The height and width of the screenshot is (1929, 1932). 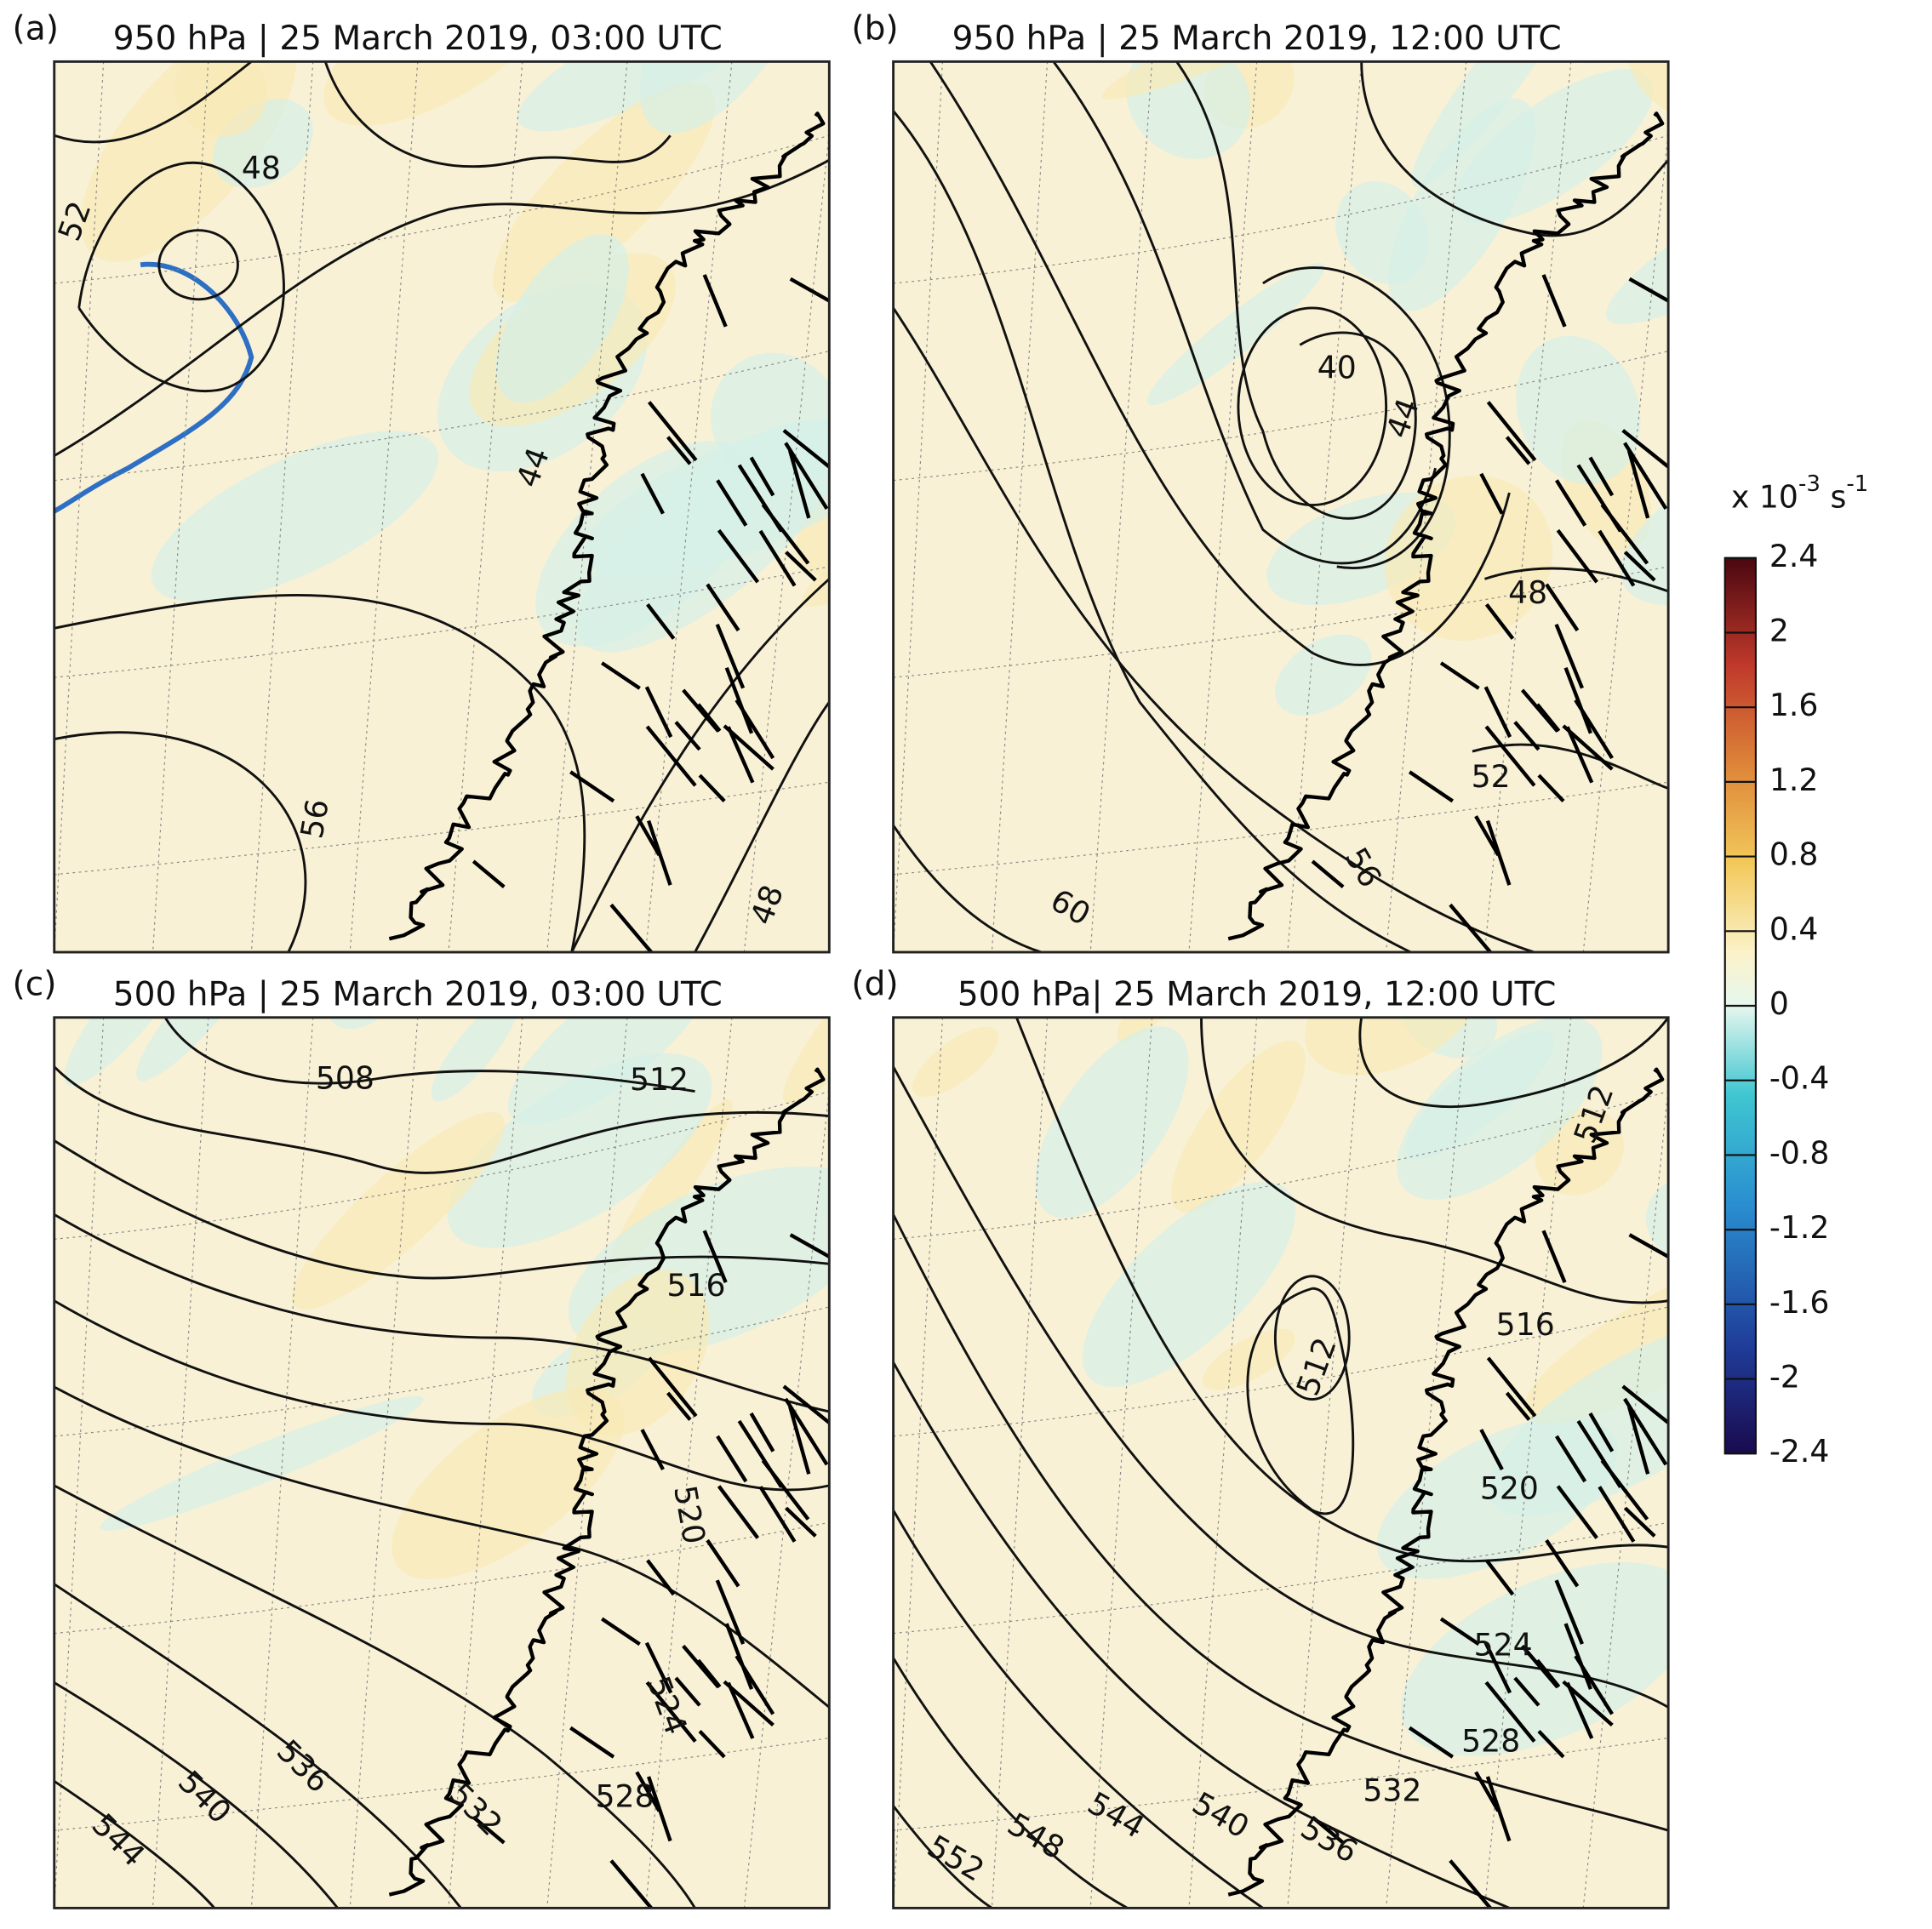 I want to click on colorbar-unit-label: x 10-3 s-1, so click(x=1799, y=493).